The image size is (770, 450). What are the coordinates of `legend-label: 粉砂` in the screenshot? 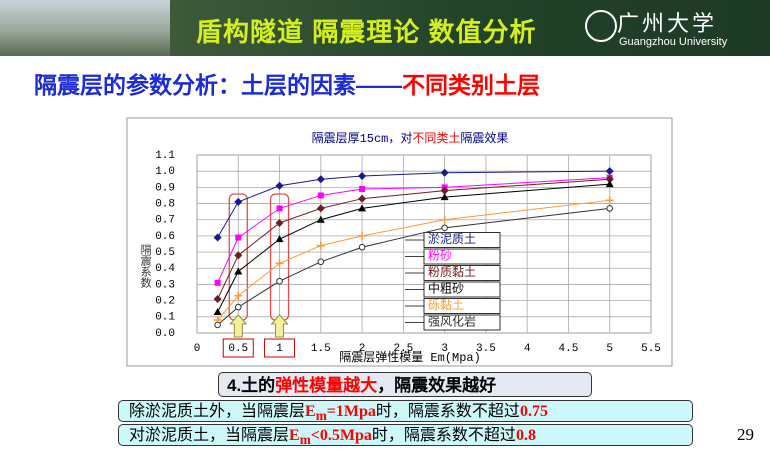 It's located at (440, 256).